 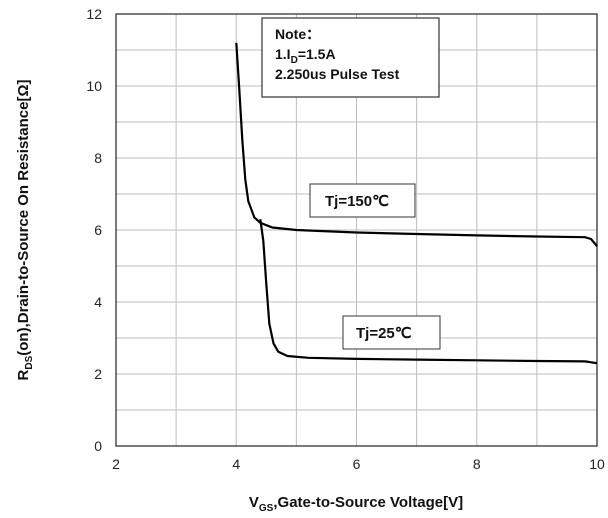 I want to click on y-tick-label: 2, so click(x=98, y=374).